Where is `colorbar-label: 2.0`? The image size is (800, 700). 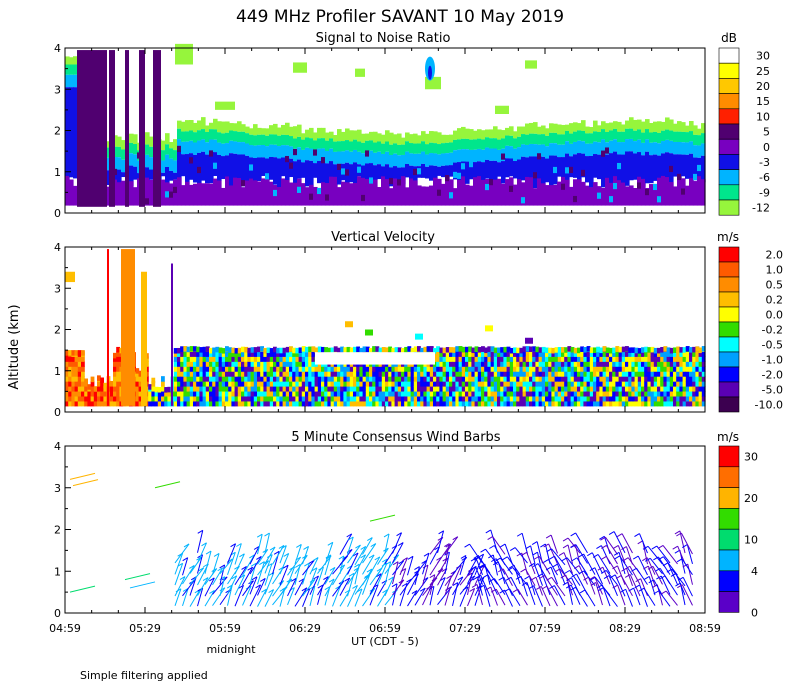 colorbar-label: 2.0 is located at coordinates (775, 255).